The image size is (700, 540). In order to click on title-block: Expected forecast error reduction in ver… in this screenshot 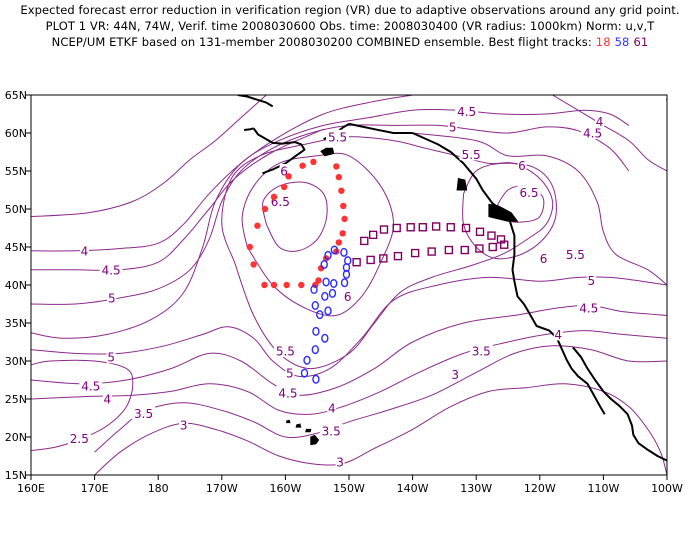, I will do `click(350, 26)`.